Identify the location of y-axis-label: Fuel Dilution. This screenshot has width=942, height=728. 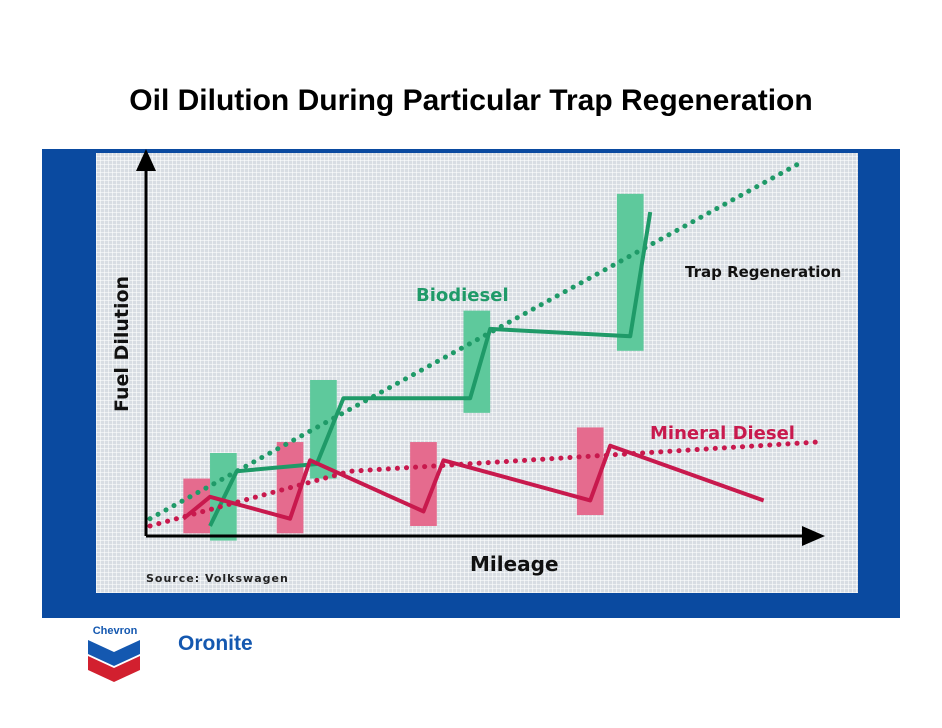
(122, 344).